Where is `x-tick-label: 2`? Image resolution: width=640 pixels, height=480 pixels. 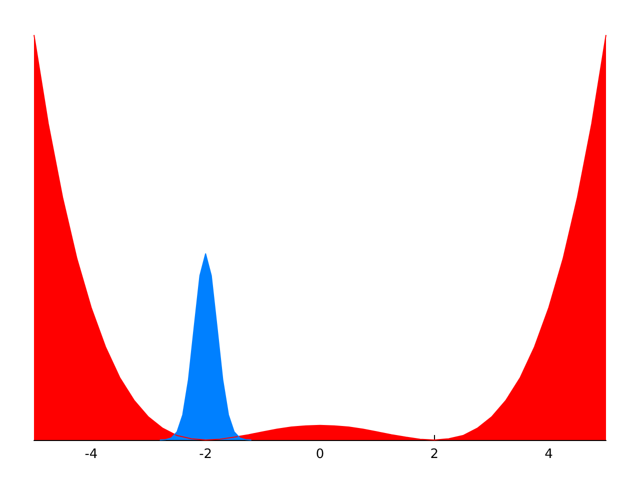 x-tick-label: 2 is located at coordinates (434, 454).